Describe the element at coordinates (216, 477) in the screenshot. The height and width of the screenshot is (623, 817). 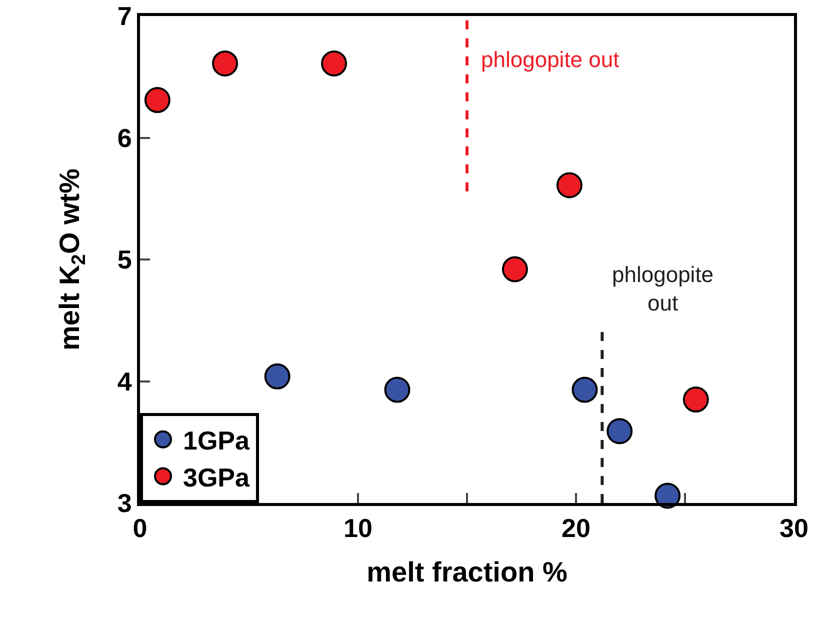
I see `legend-label: 3GPa` at that location.